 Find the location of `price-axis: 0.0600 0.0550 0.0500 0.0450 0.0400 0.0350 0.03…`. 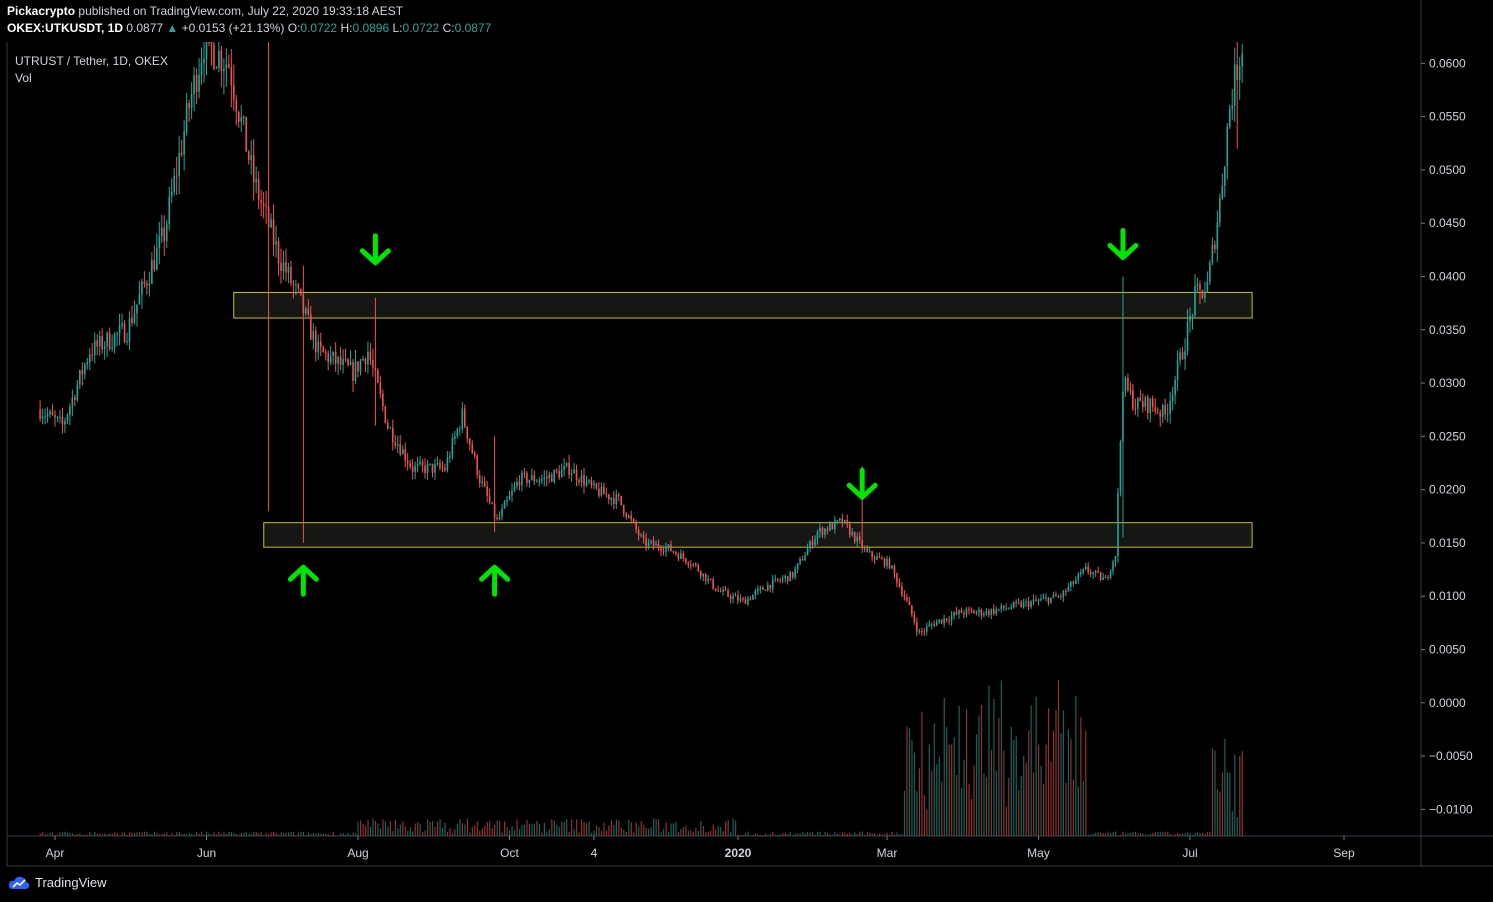

price-axis: 0.0600 0.0550 0.0500 0.0450 0.0400 0.0350 0.03… is located at coordinates (1447, 436).